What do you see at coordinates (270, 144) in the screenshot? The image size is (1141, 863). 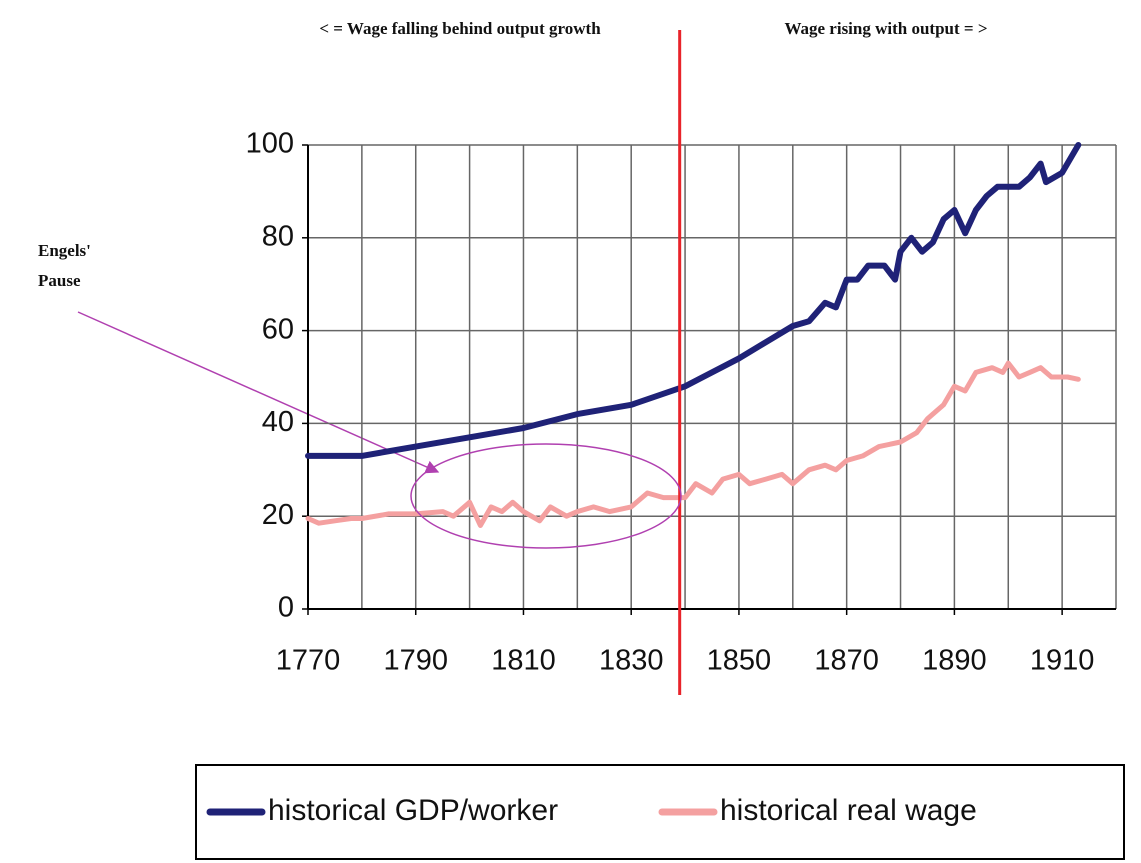 I see `y-tick-label: 100` at bounding box center [270, 144].